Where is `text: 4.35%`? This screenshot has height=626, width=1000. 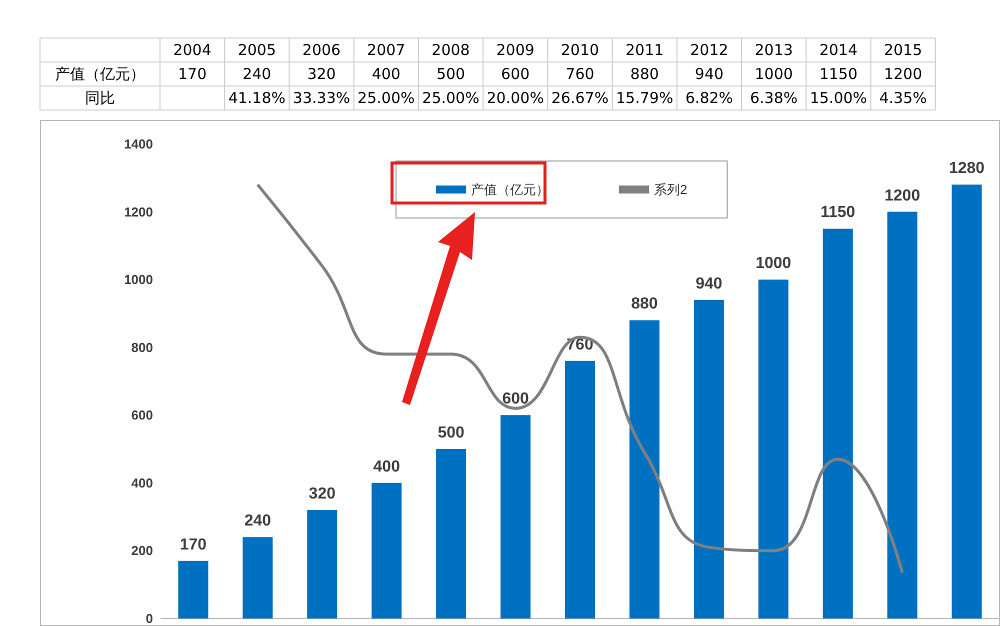
text: 4.35% is located at coordinates (903, 98).